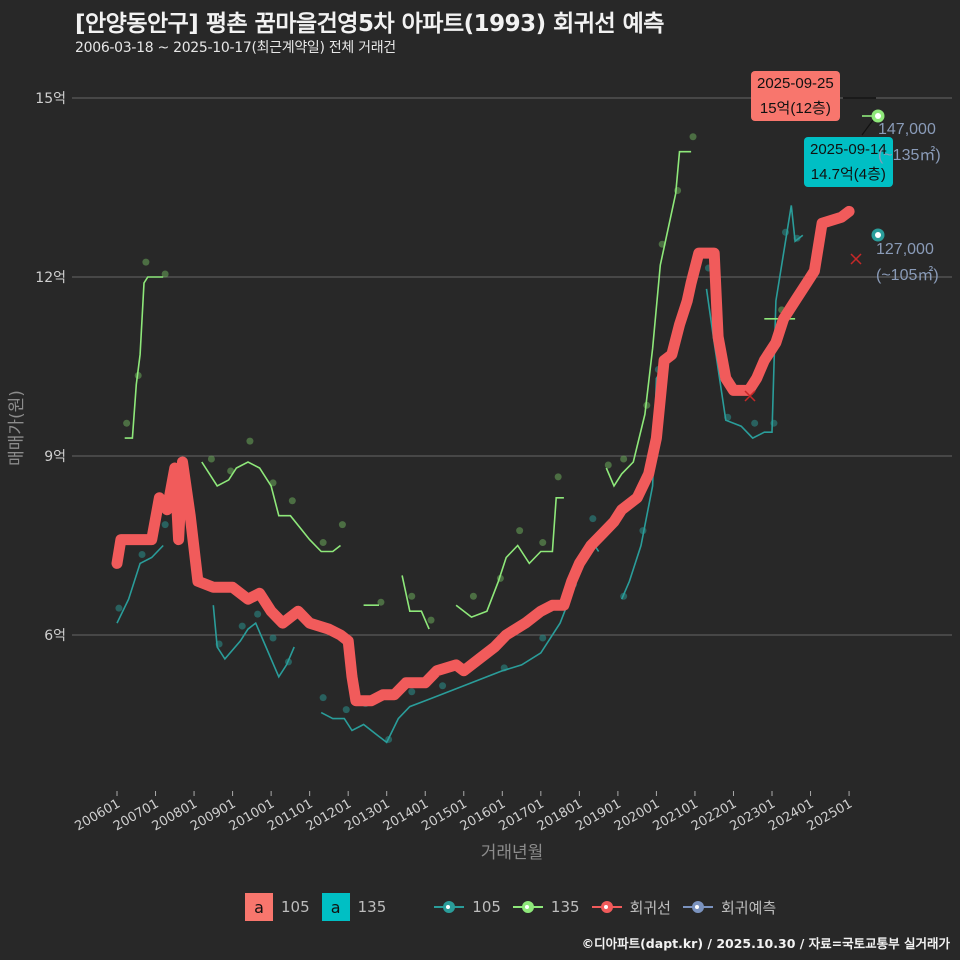  Describe the element at coordinates (650, 907) in the screenshot. I see `legend-regression-label: 회귀선` at that location.